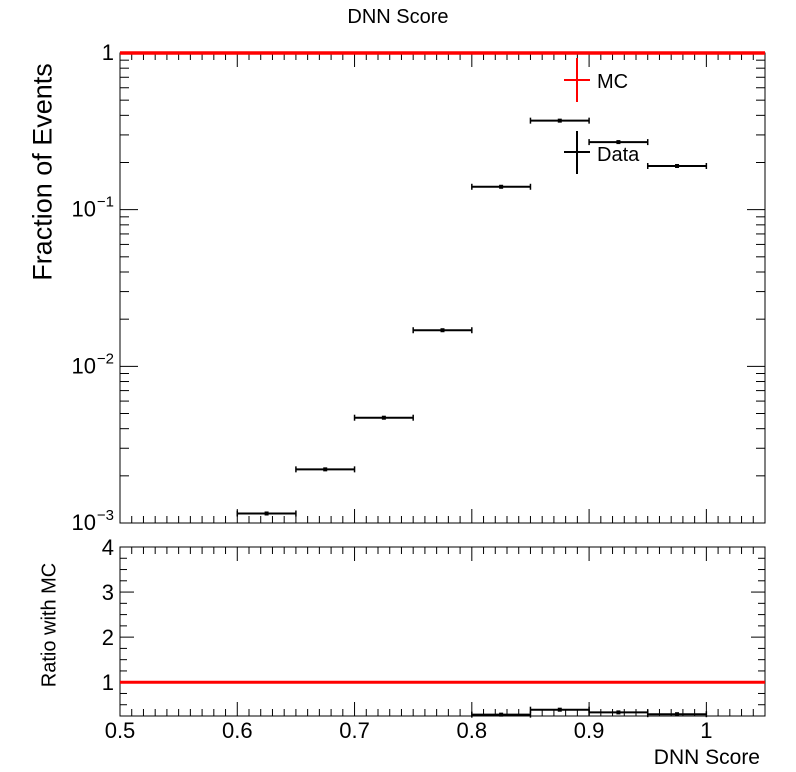 The width and height of the screenshot is (796, 772). What do you see at coordinates (618, 155) in the screenshot?
I see `legend-data-label: Data` at bounding box center [618, 155].